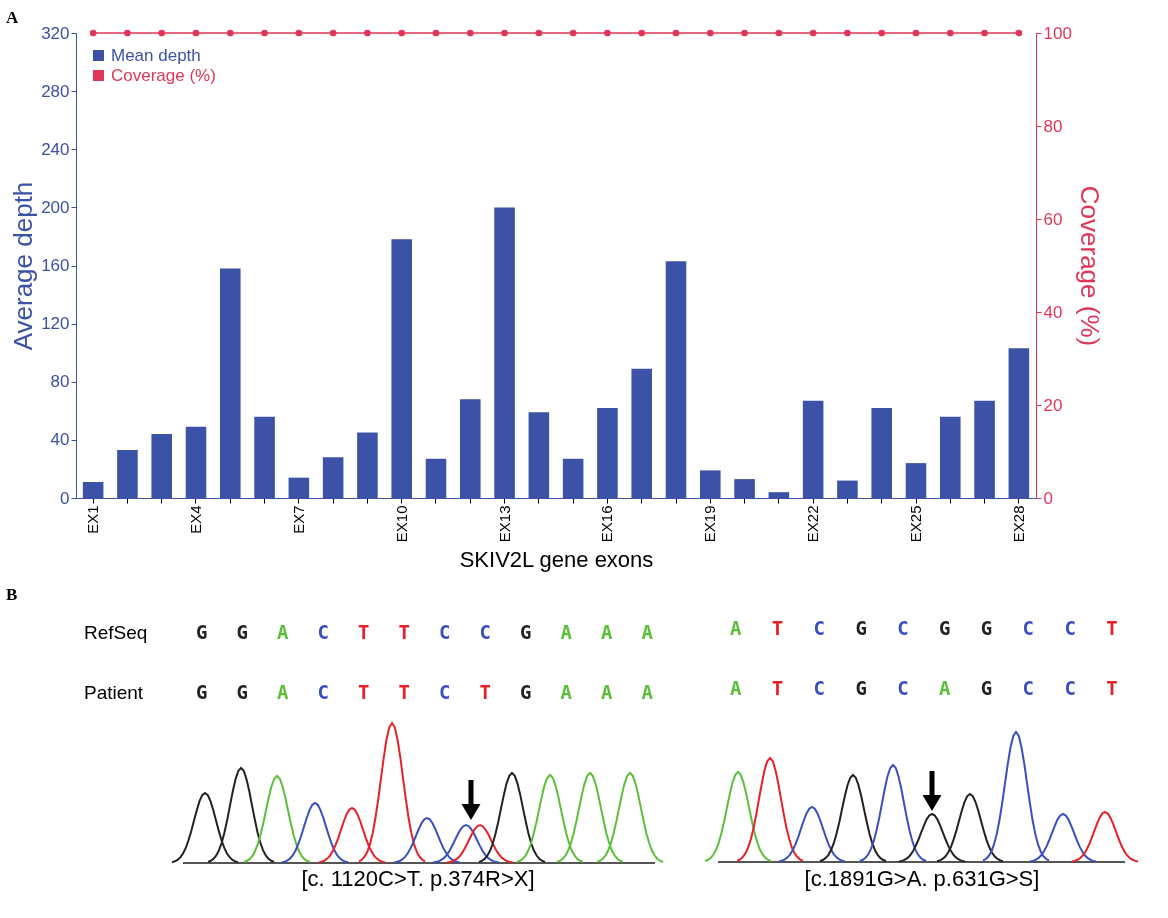 The width and height of the screenshot is (1168, 918). What do you see at coordinates (55, 33) in the screenshot?
I see `y-tick-label: 320` at bounding box center [55, 33].